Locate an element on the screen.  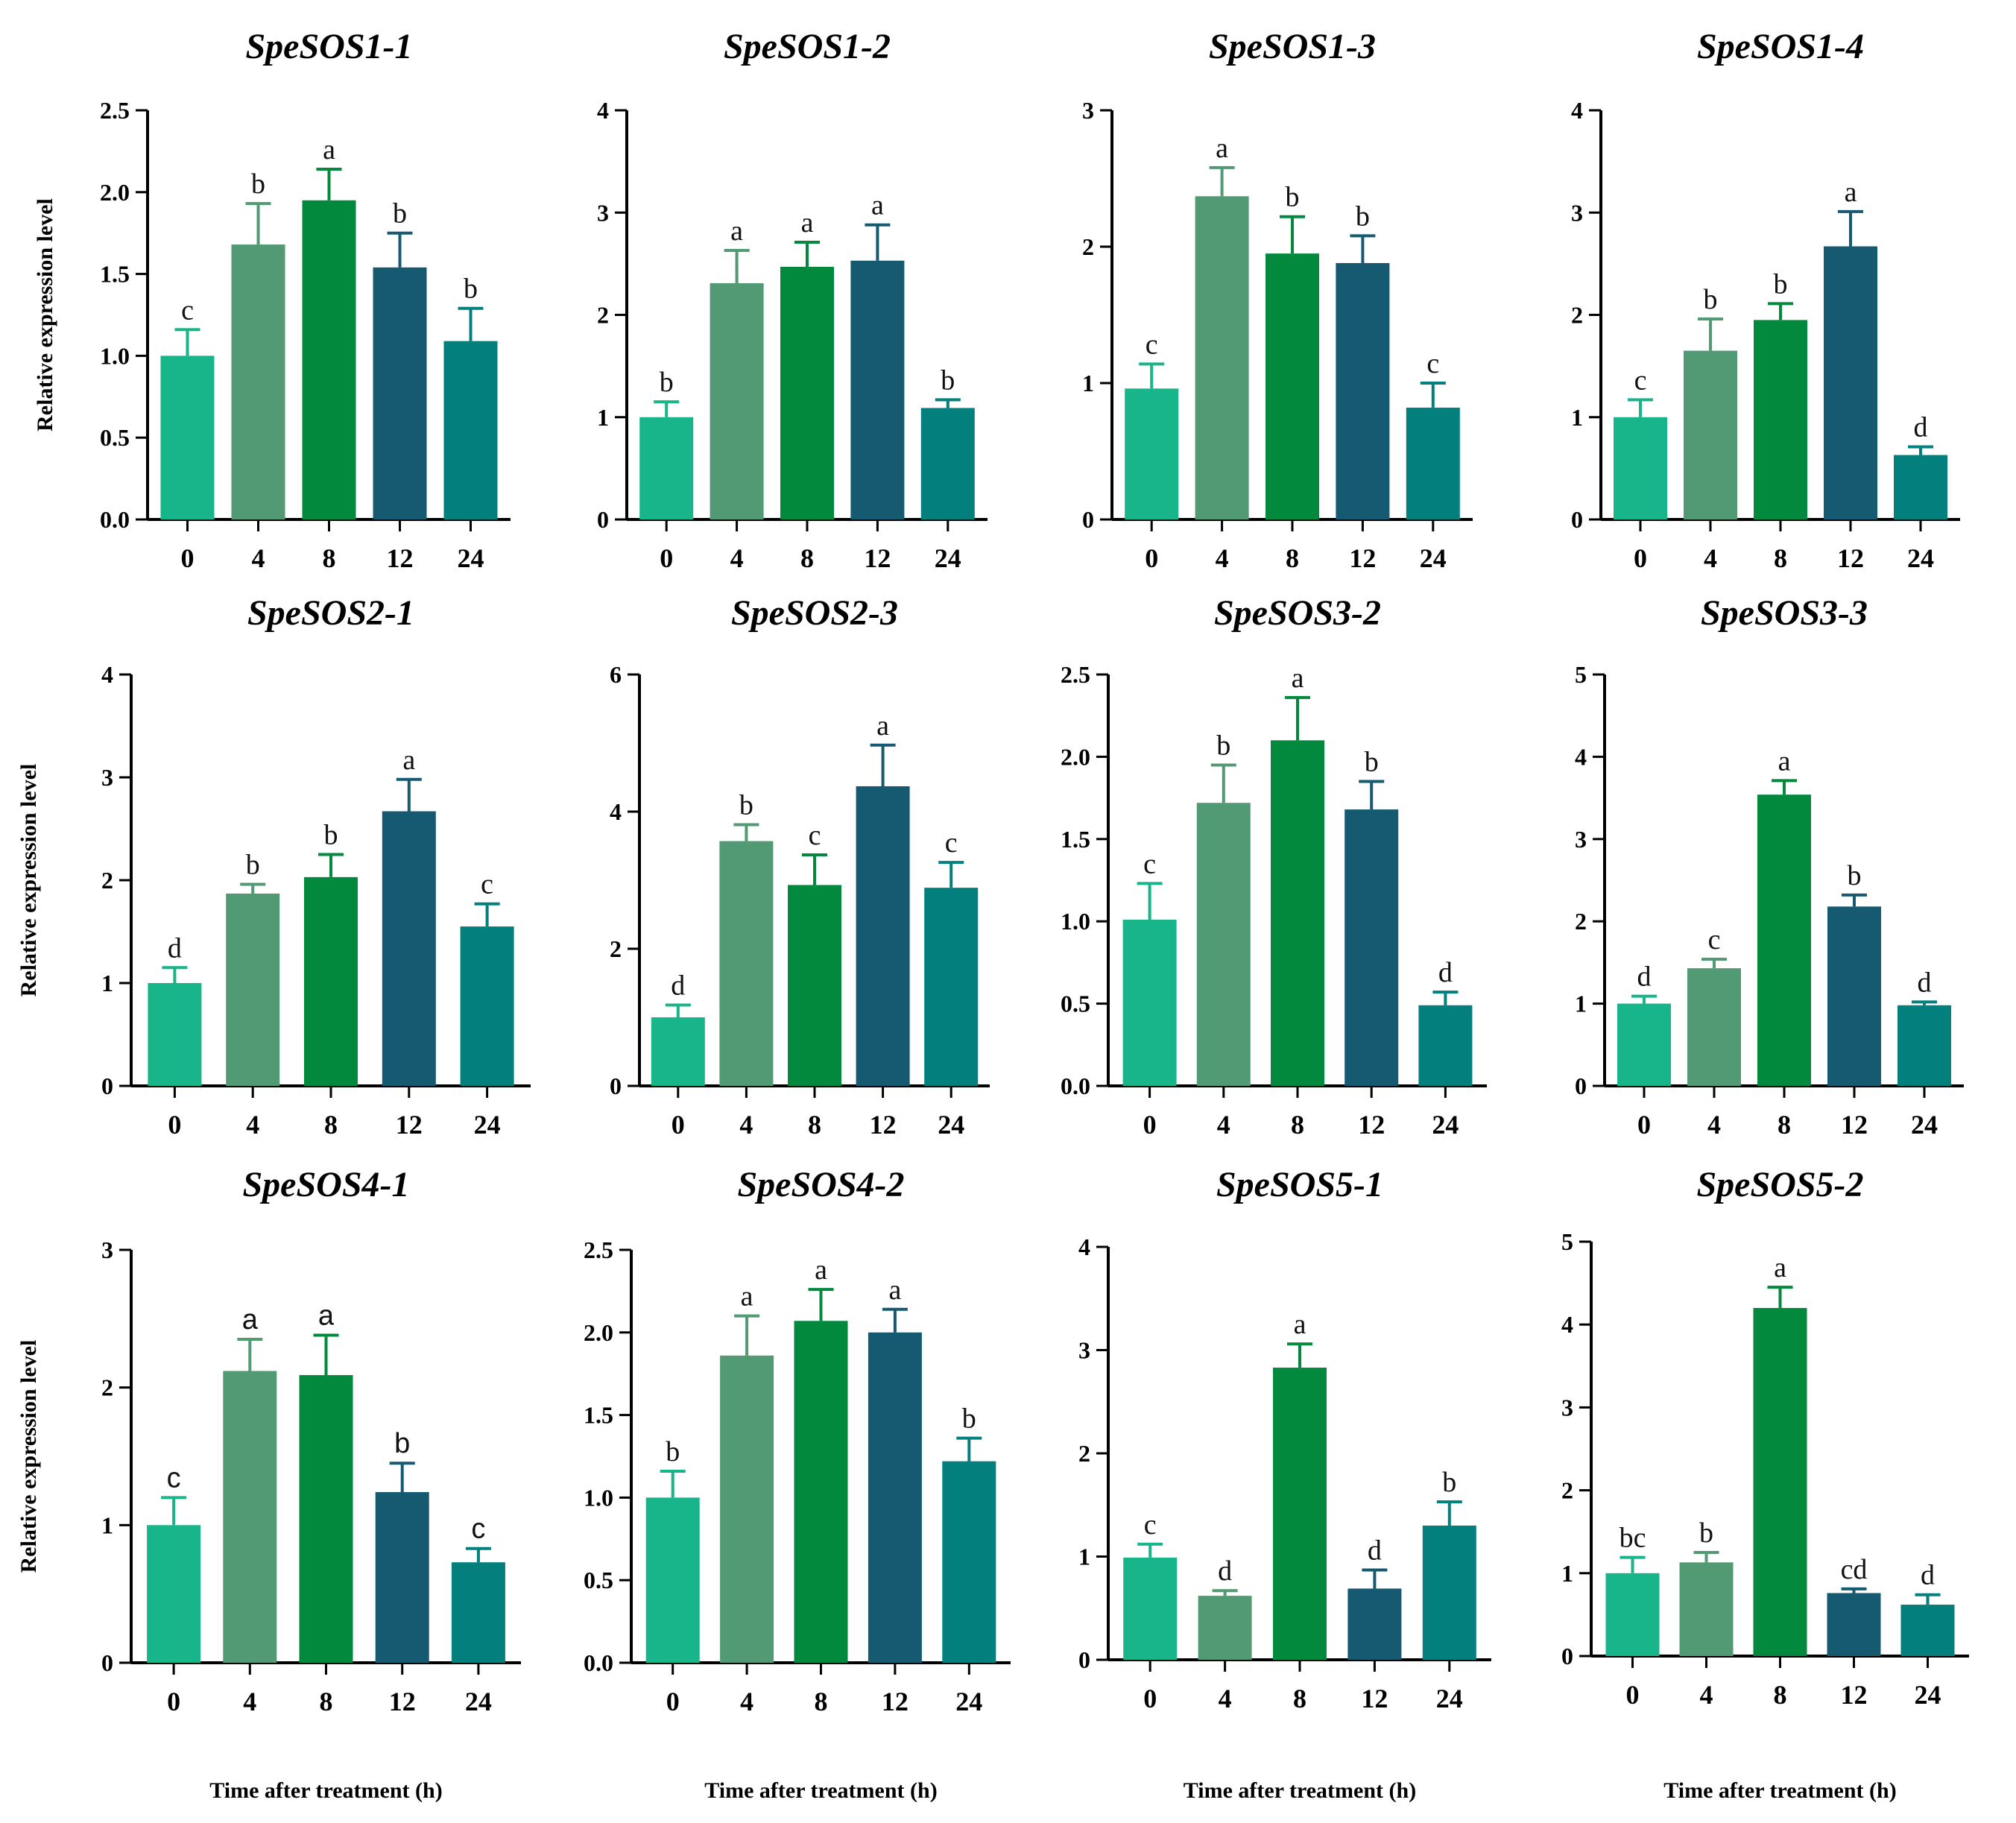
y-tick-label: 2.0 is located at coordinates (115, 192).